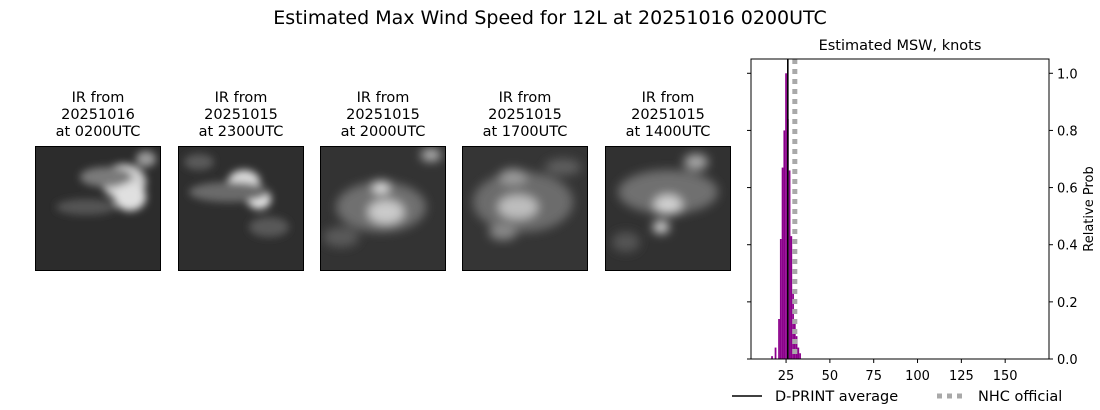 The width and height of the screenshot is (1100, 410). What do you see at coordinates (961, 376) in the screenshot?
I see `x-tick-label: 125` at bounding box center [961, 376].